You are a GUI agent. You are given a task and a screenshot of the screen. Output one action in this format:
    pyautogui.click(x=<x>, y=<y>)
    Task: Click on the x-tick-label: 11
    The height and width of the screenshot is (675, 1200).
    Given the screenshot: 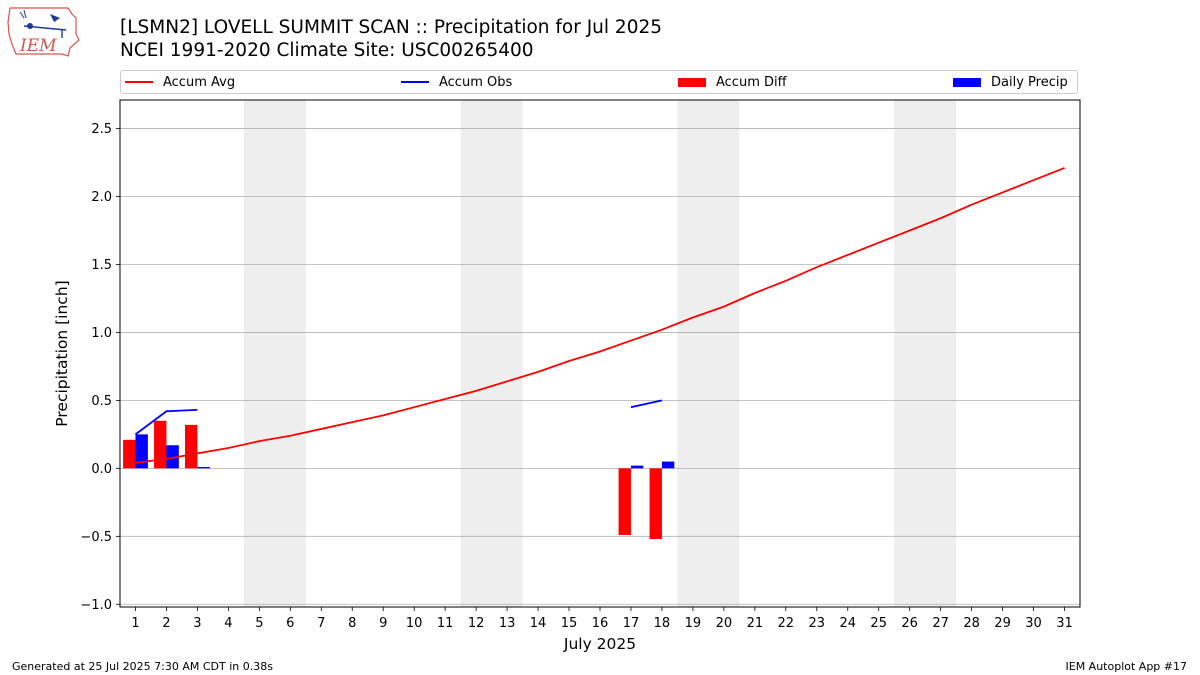 What is the action you would take?
    pyautogui.click(x=445, y=623)
    